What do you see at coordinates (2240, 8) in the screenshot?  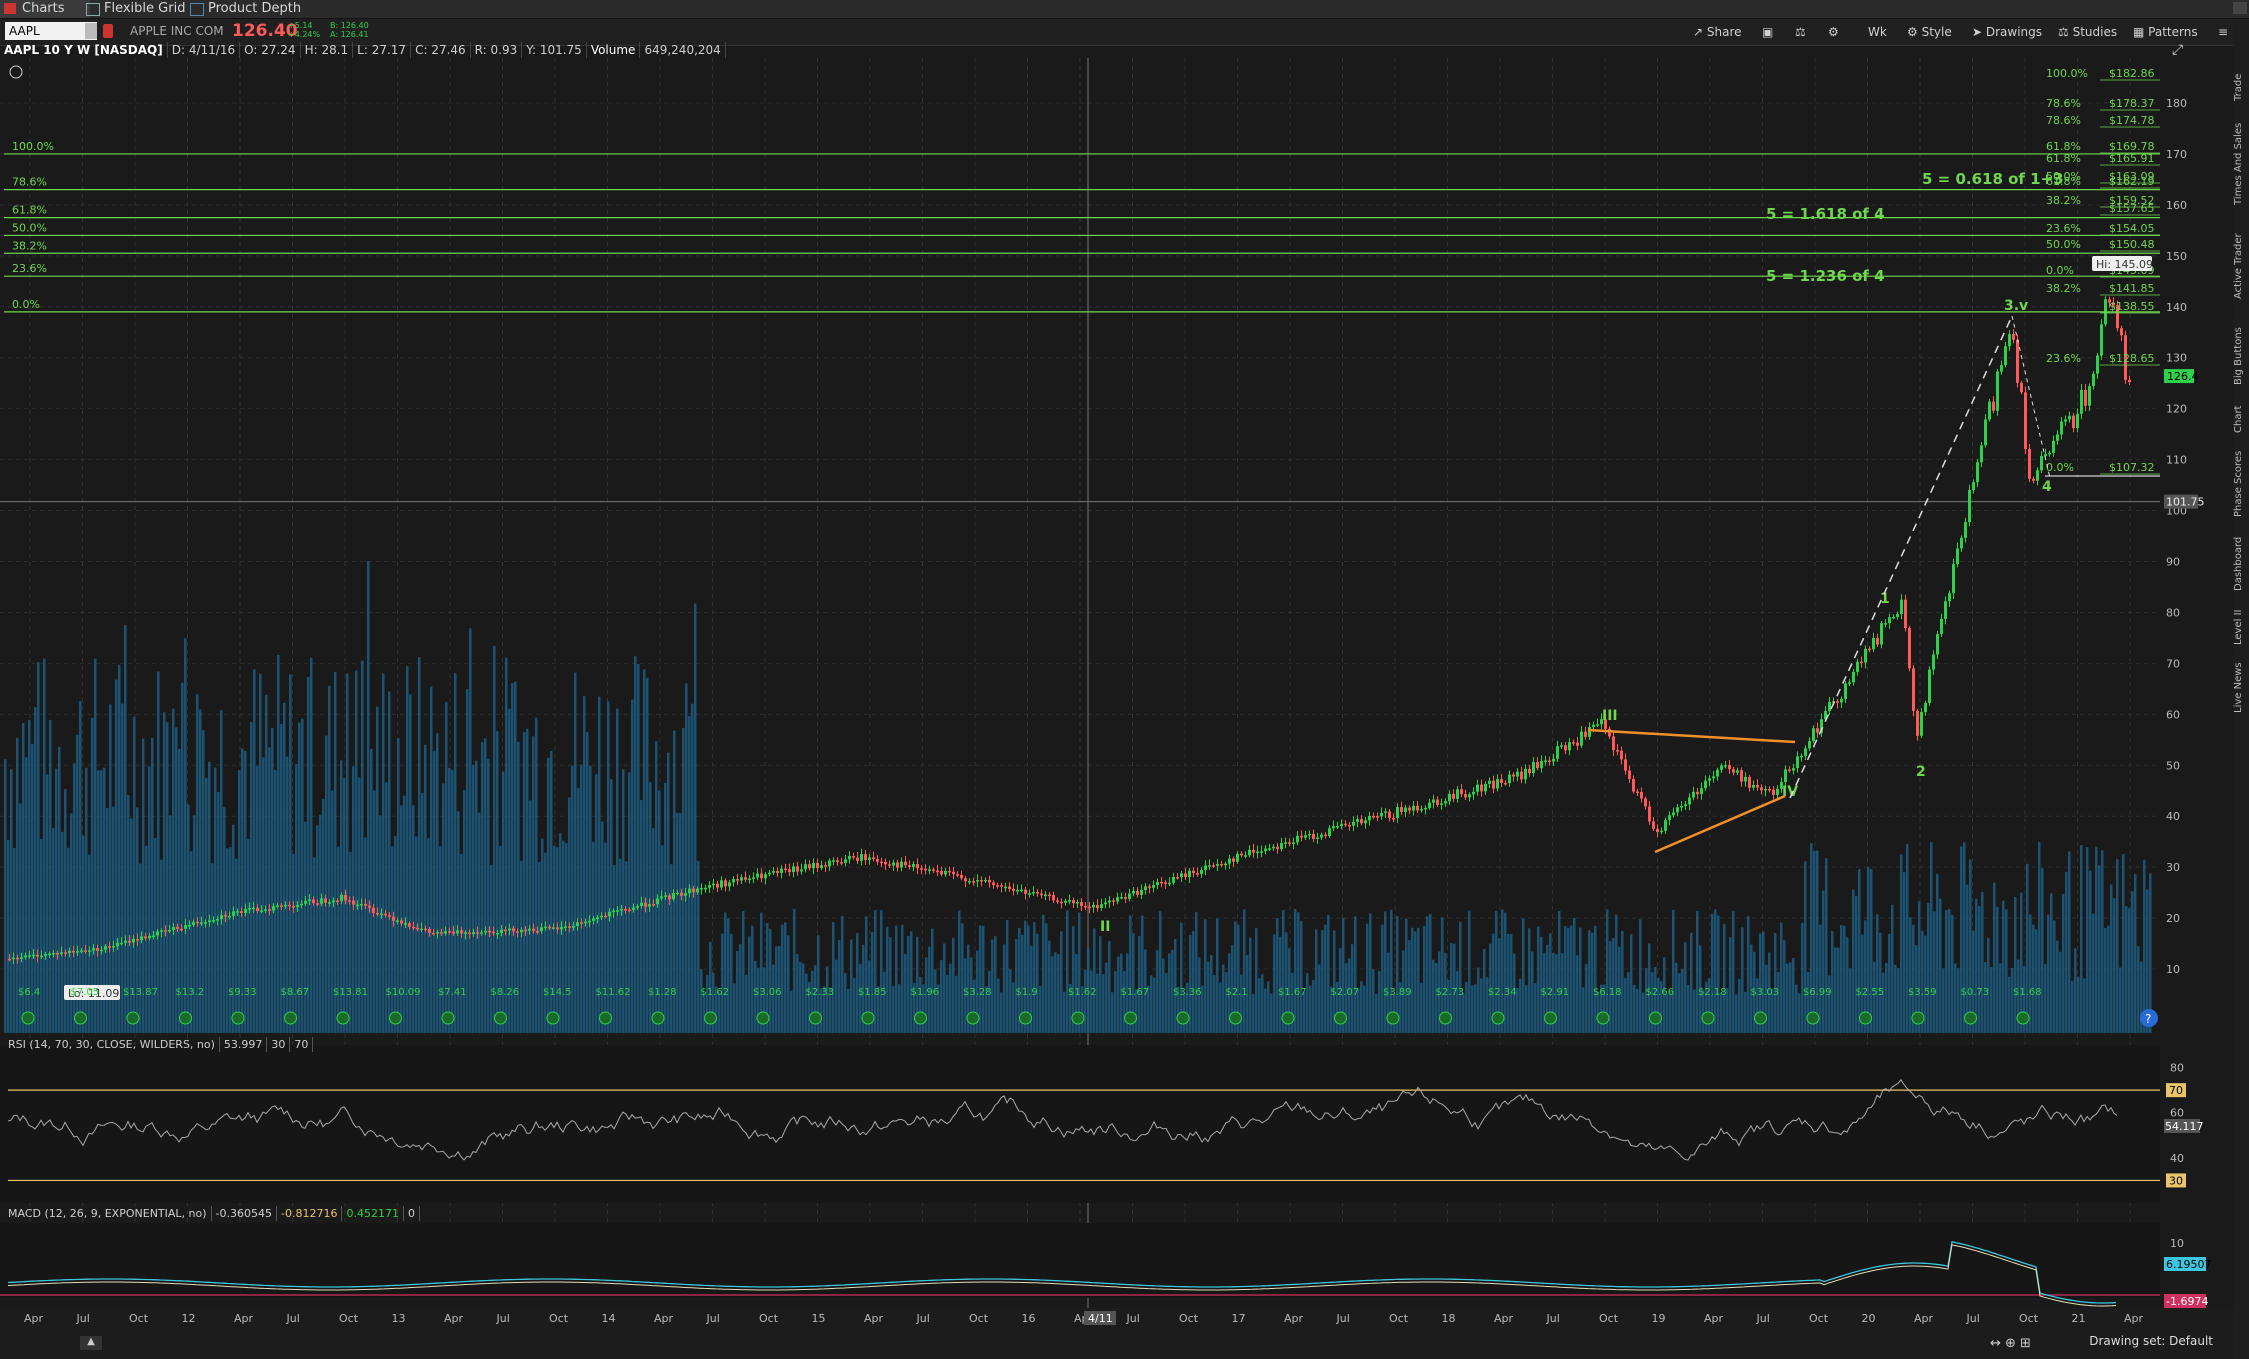 I see `window-menu-icon` at bounding box center [2240, 8].